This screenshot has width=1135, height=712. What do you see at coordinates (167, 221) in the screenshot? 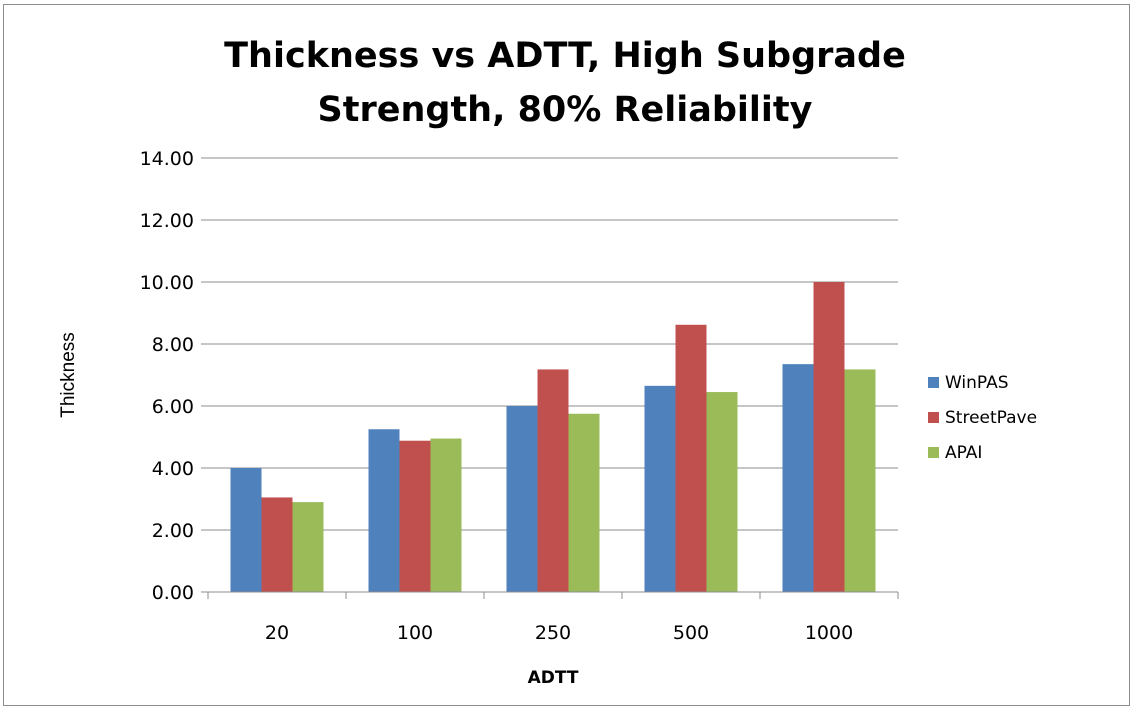
I see `y-tick-label: 12.00` at bounding box center [167, 221].